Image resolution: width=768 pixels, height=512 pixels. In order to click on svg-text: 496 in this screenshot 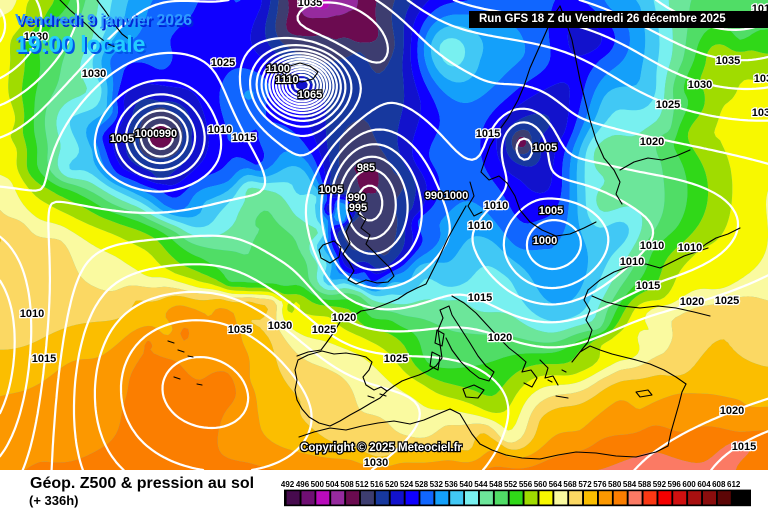, I will do `click(303, 484)`.